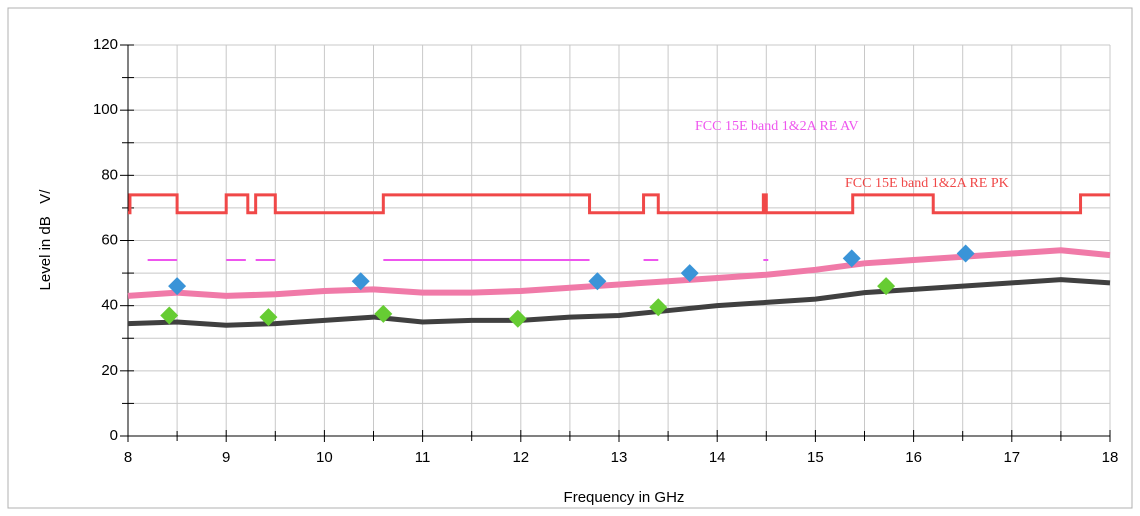 The width and height of the screenshot is (1140, 516). Describe the element at coordinates (1011, 457) in the screenshot. I see `x-tick-label: 17` at that location.